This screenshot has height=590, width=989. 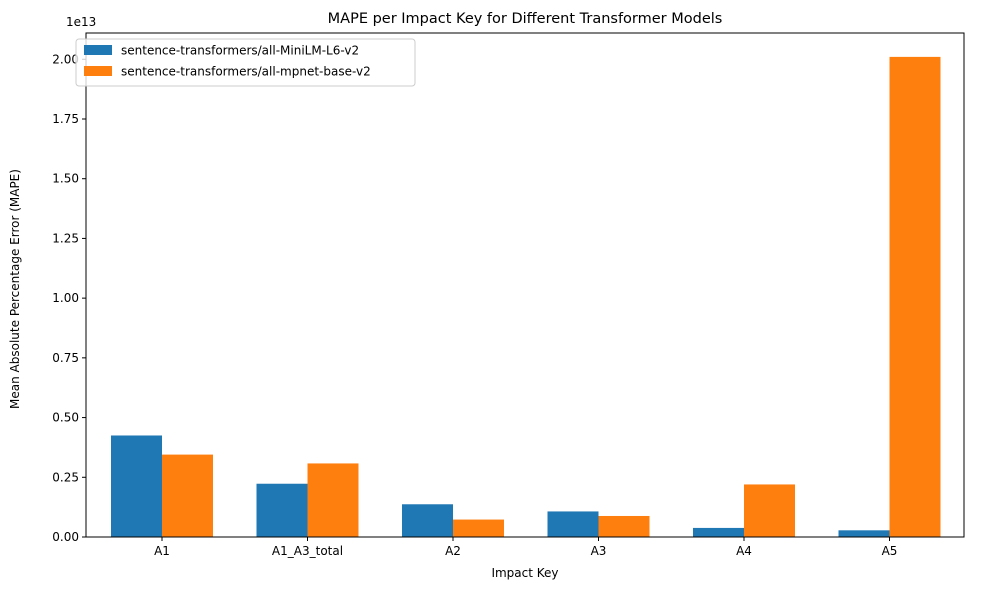 What do you see at coordinates (599, 551) in the screenshot?
I see `x-tick-label: A3` at bounding box center [599, 551].